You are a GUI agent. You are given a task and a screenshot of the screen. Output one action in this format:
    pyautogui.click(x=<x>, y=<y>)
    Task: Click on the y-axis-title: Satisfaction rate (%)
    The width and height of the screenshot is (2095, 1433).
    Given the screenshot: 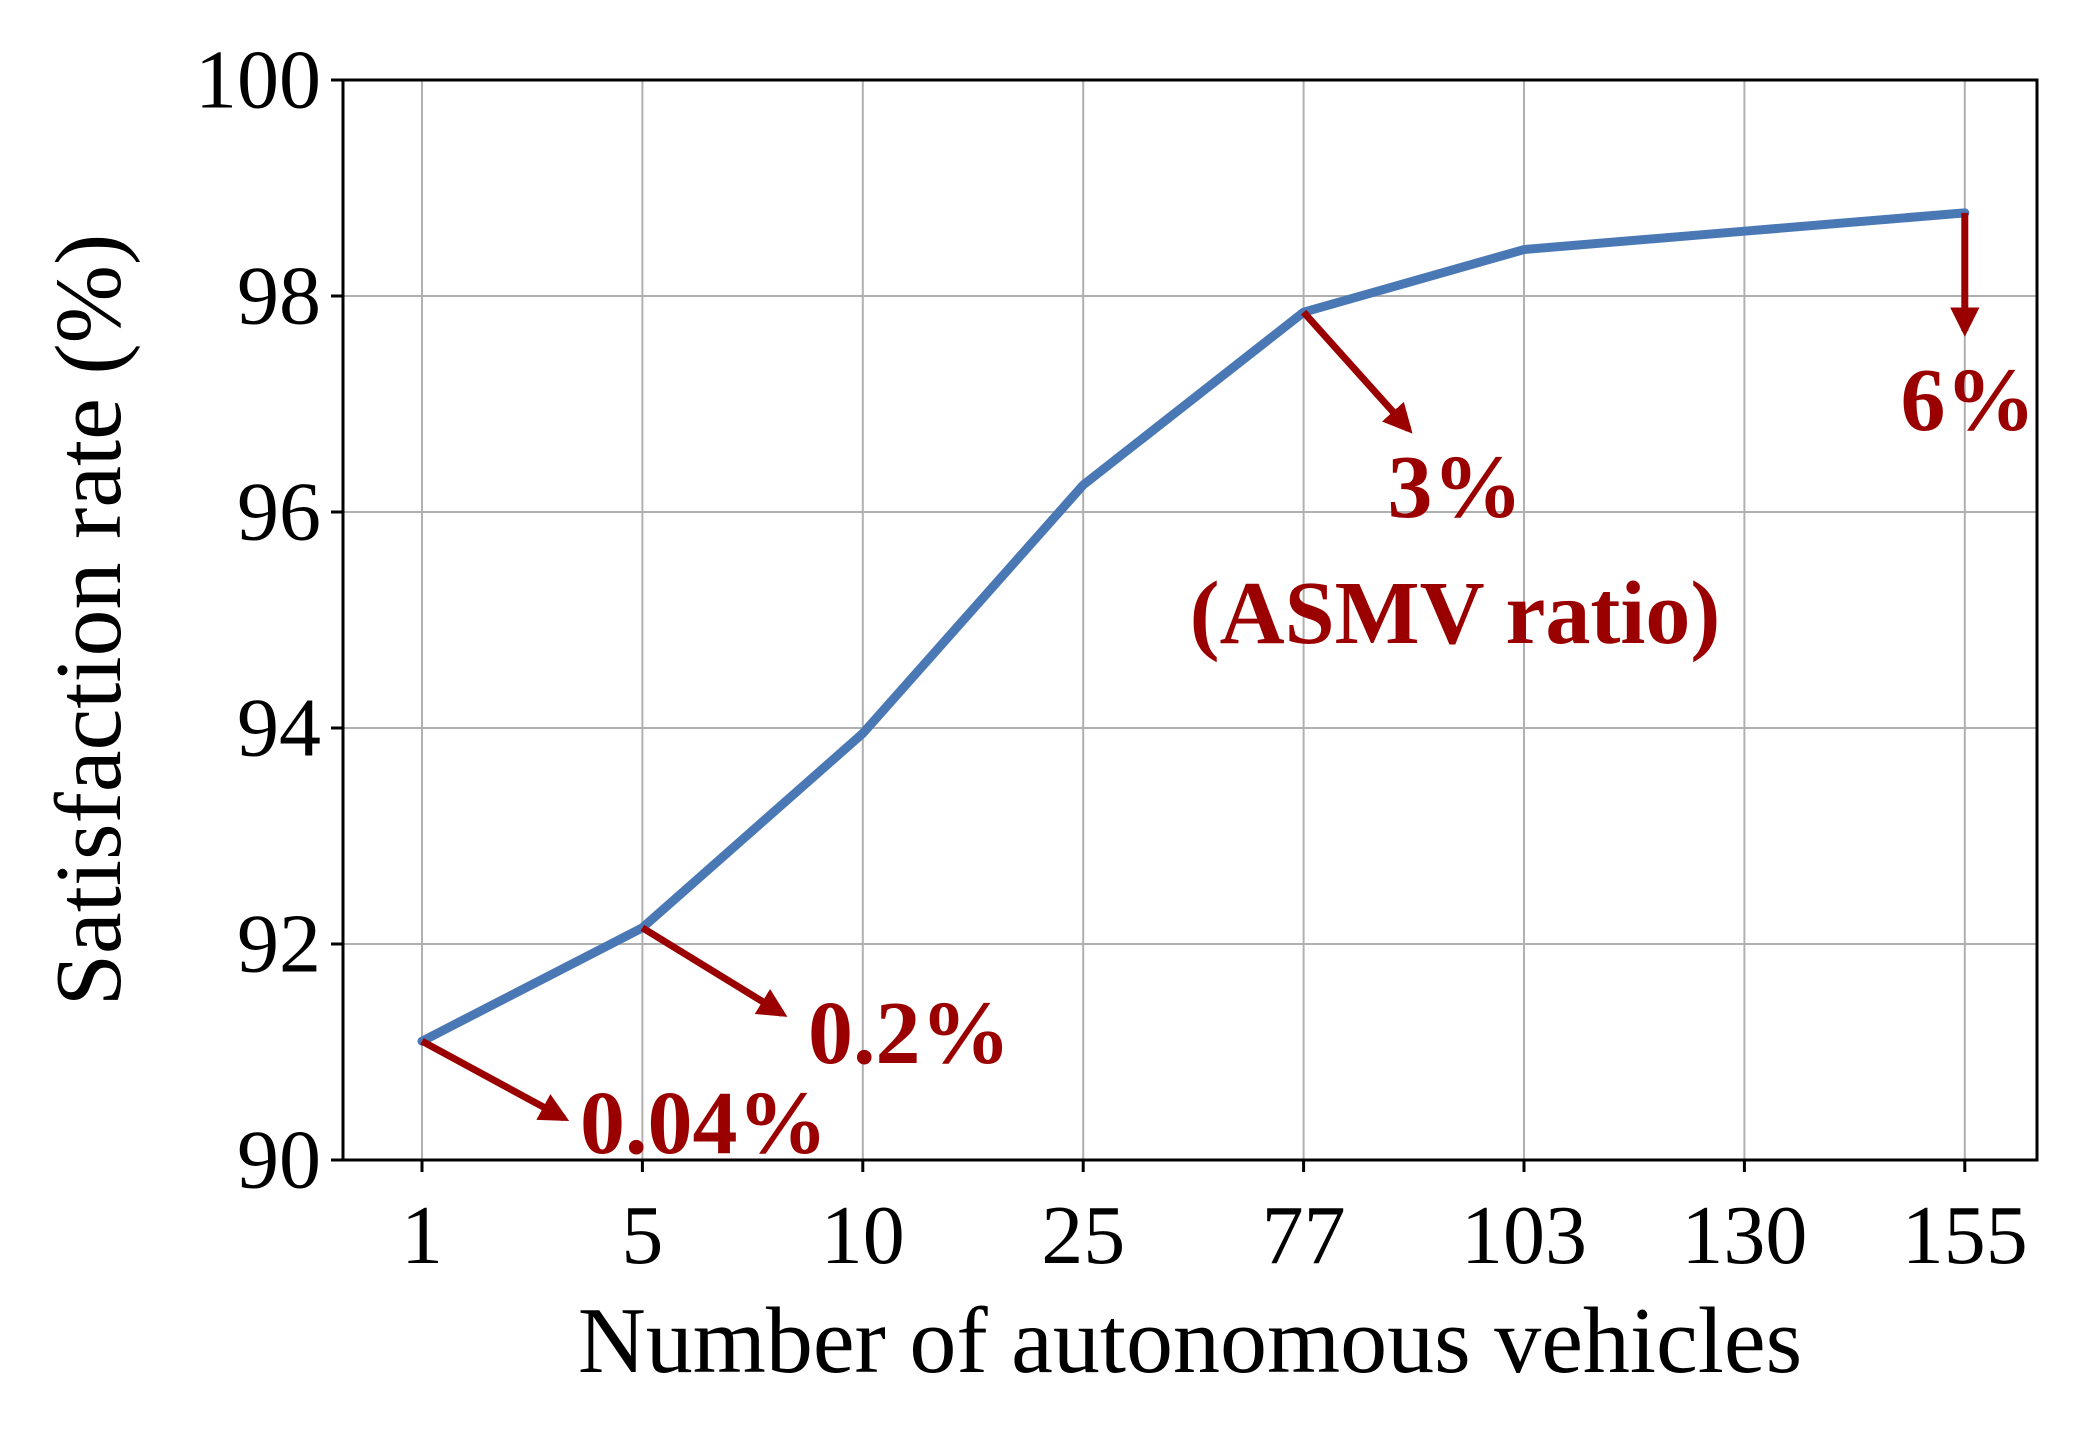 What is the action you would take?
    pyautogui.click(x=89, y=620)
    